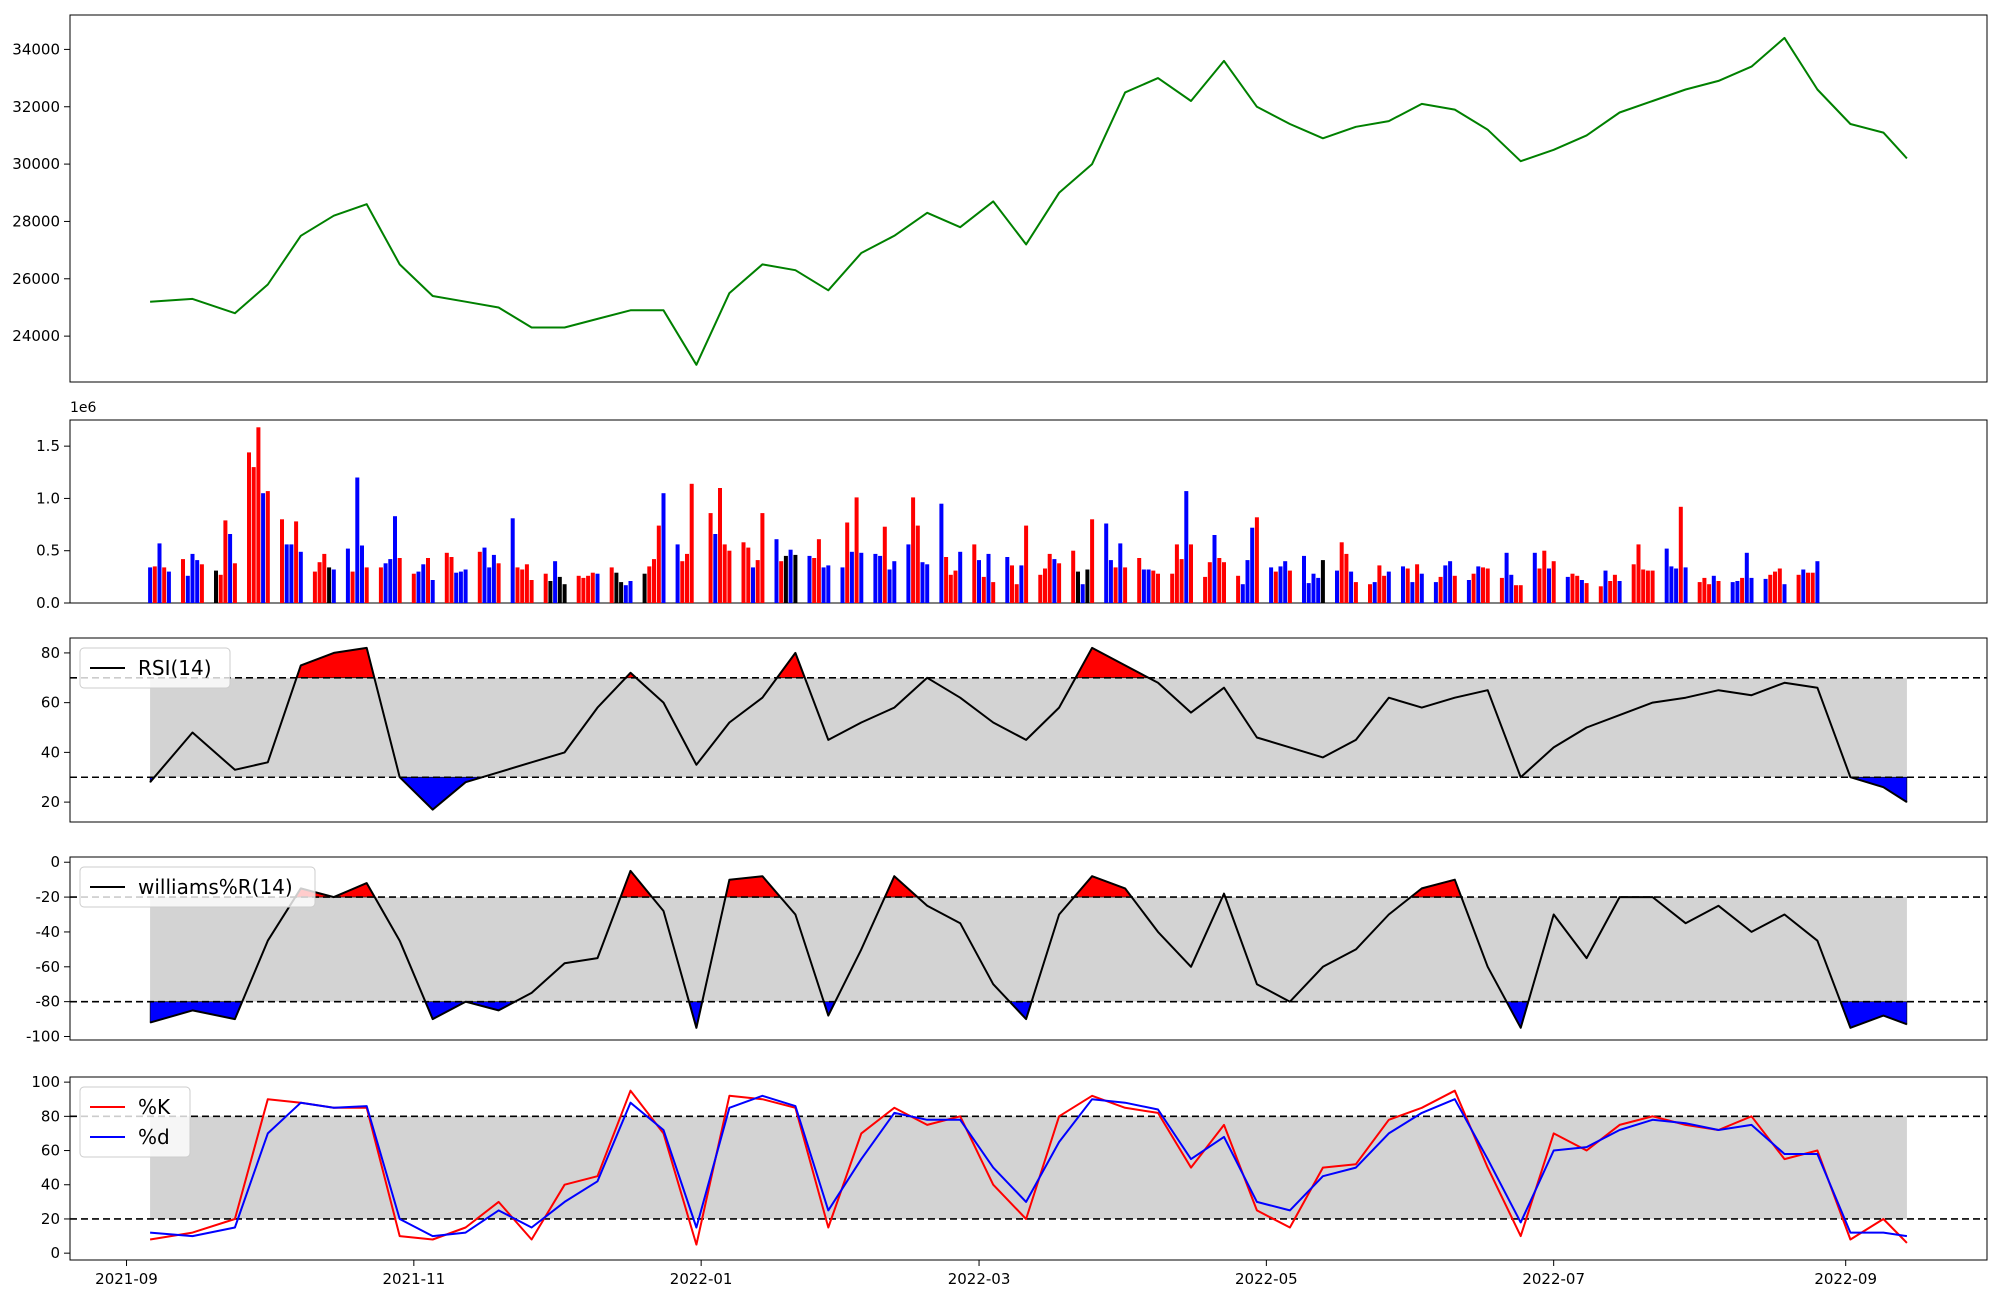 Image resolution: width=2000 pixels, height=1305 pixels. What do you see at coordinates (43, 1037) in the screenshot?
I see `williams-y-tick-label-0: -100` at bounding box center [43, 1037].